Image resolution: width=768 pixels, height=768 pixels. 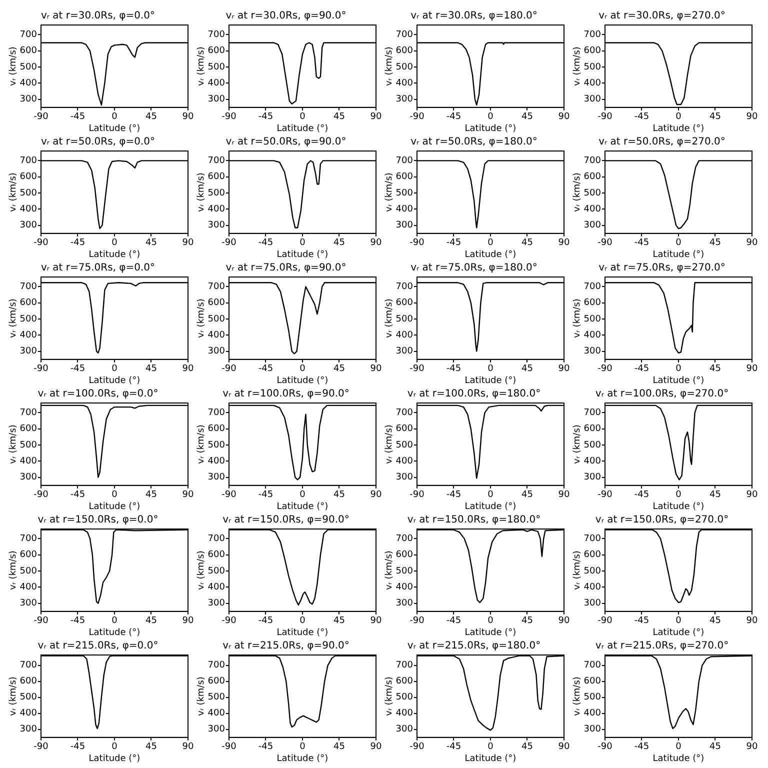 I want to click on chart-title: vᵣ at r=50.0Rs, φ=0.0°, so click(x=98, y=142).